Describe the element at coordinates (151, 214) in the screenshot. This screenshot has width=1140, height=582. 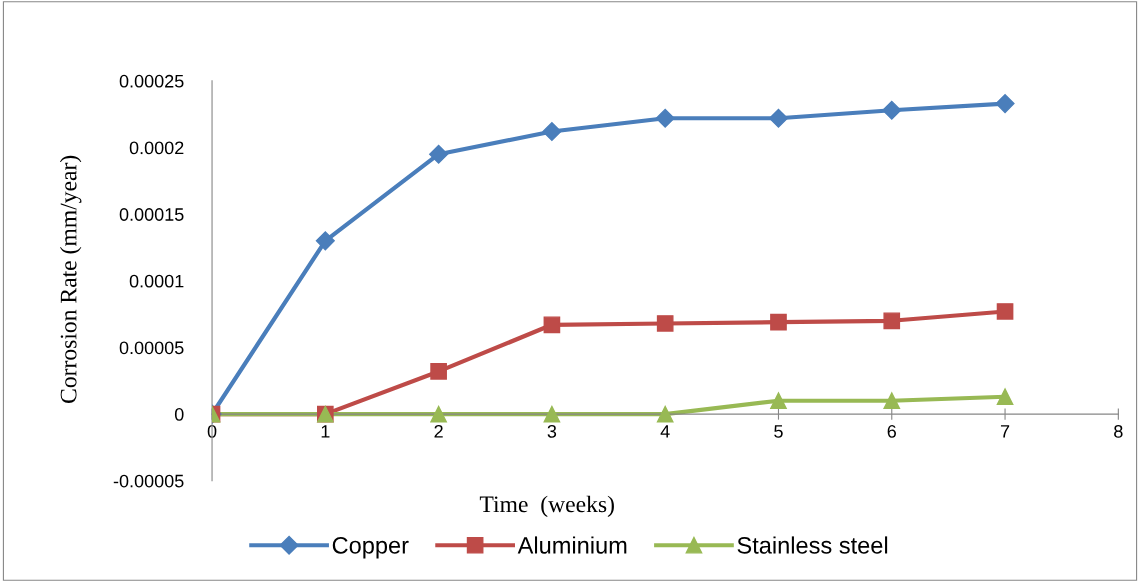
I see `y-tick-label: 0.00015` at that location.